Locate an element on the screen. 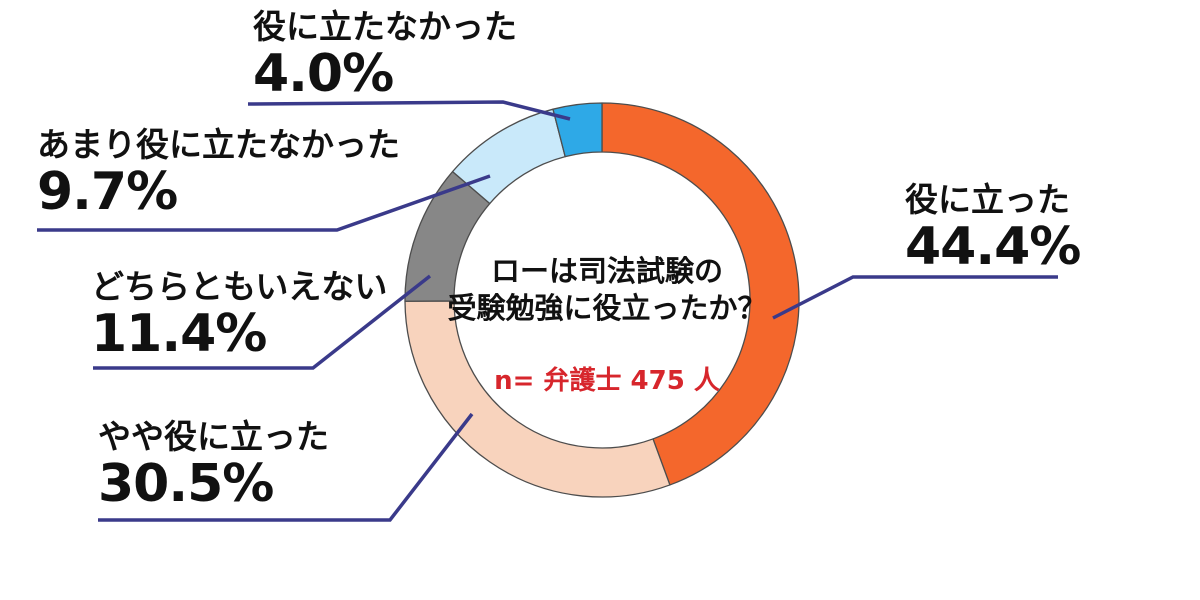  callout-not-useful-label: 役に立たなかった is located at coordinates (385, 26).